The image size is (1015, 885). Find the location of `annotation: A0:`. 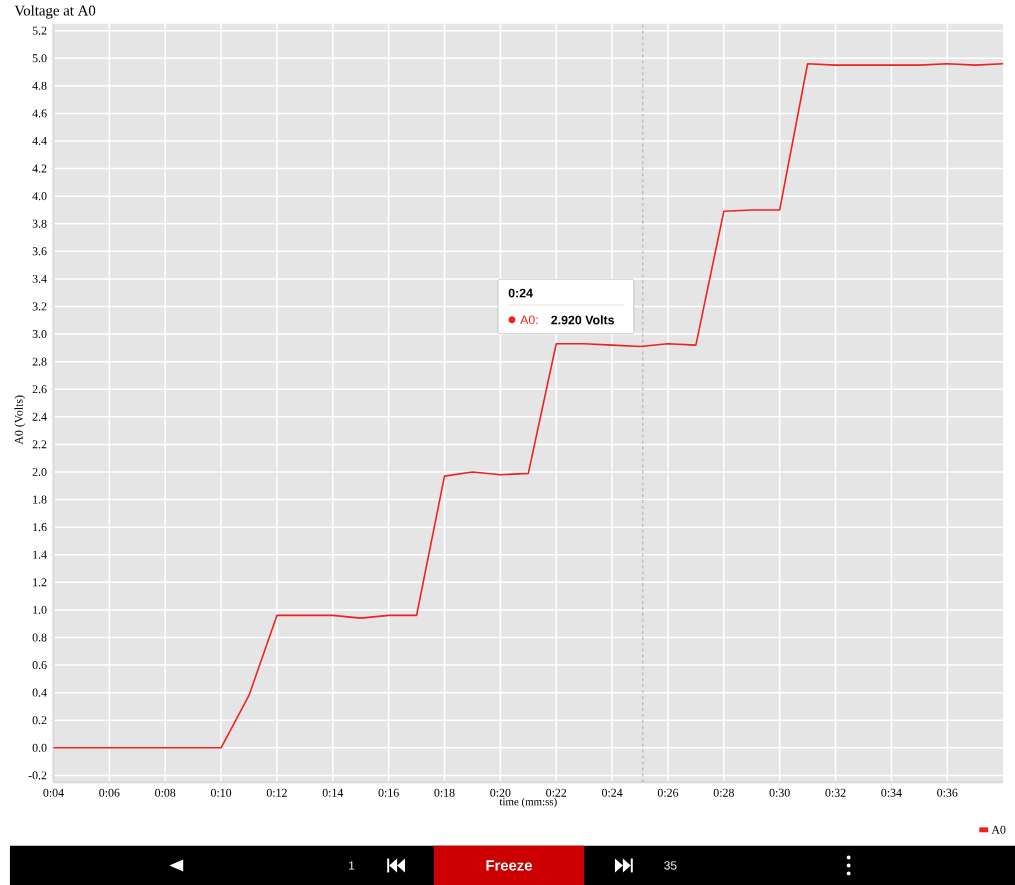

annotation: A0: is located at coordinates (529, 320).